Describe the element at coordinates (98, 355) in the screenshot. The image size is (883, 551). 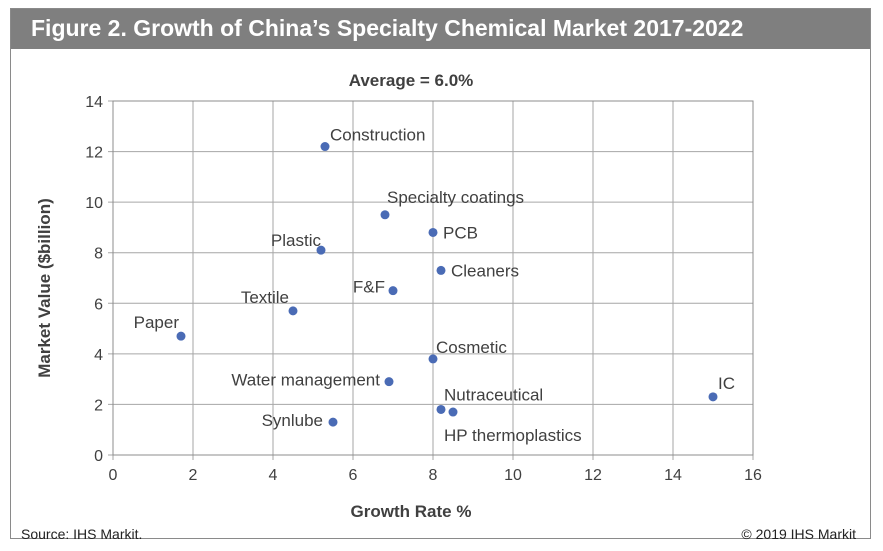
I see `y-tick-label: 4` at that location.